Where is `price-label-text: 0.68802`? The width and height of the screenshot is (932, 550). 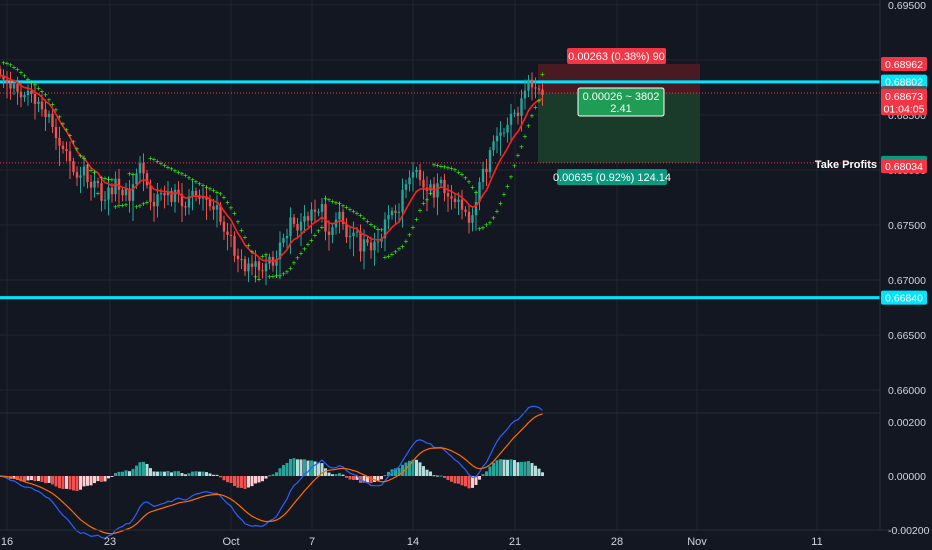
price-label-text: 0.68802 is located at coordinates (904, 83).